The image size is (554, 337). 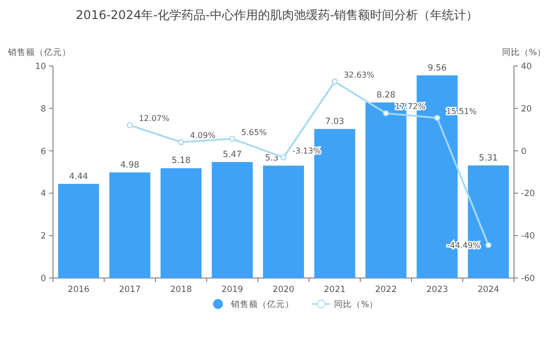 I want to click on data-label: 4.44, so click(x=78, y=177).